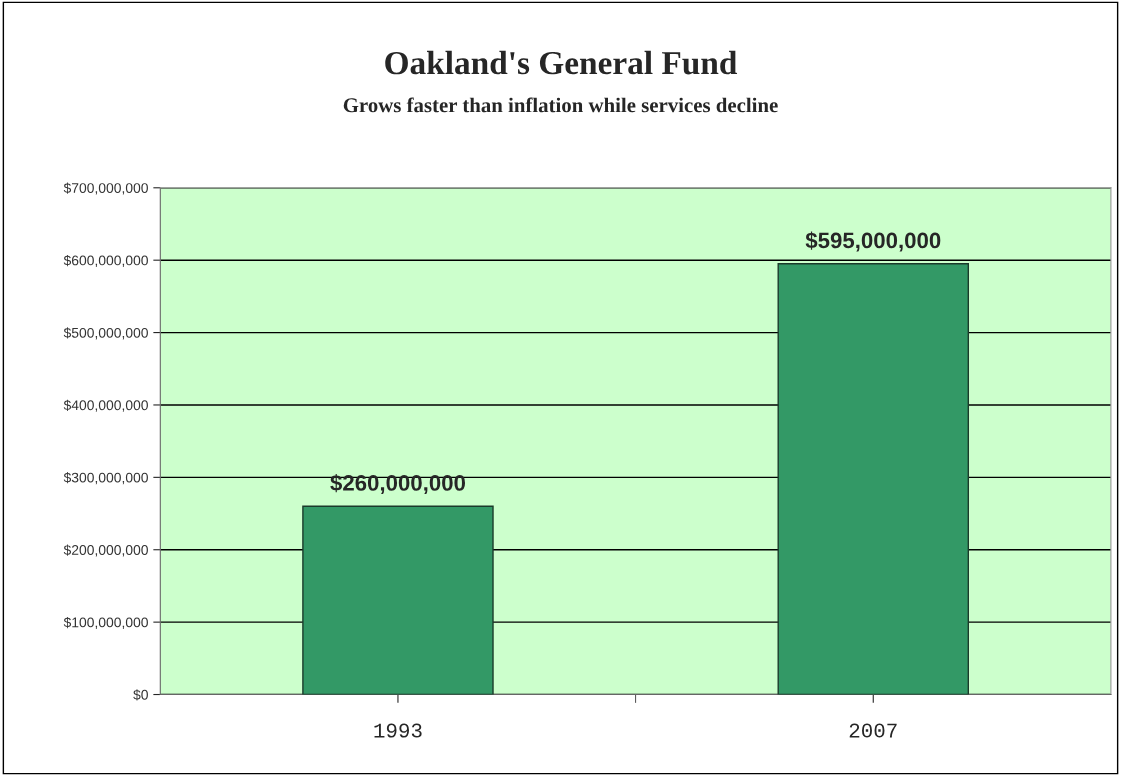 This screenshot has height=776, width=1121. I want to click on y-tick-label: $100,000,000, so click(105, 622).